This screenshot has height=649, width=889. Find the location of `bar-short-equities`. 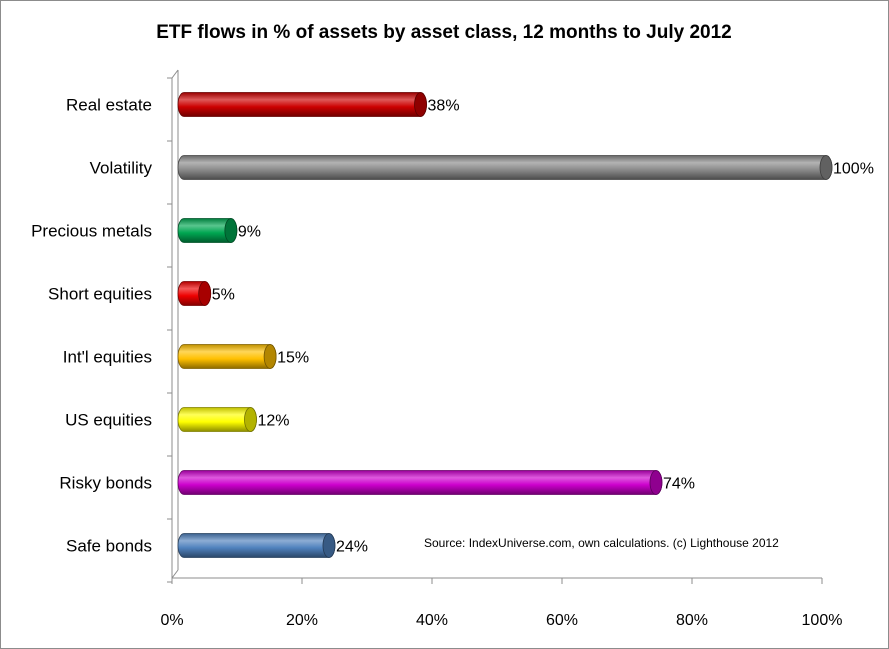

bar-short-equities is located at coordinates (194, 293).